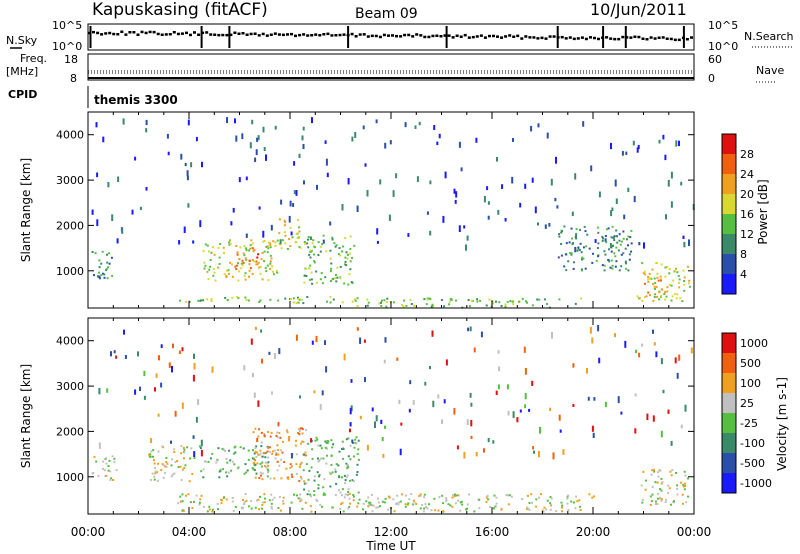 Image resolution: width=800 pixels, height=554 pixels. Describe the element at coordinates (729, 224) in the screenshot. I see `colorbar-segment` at that location.